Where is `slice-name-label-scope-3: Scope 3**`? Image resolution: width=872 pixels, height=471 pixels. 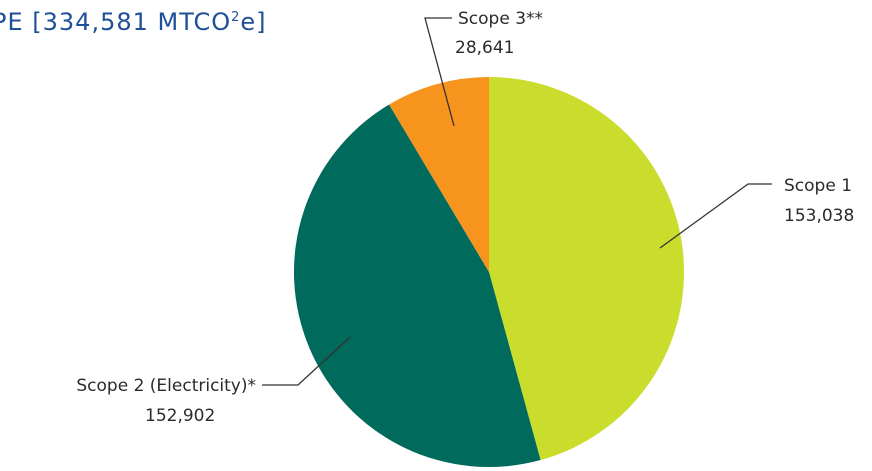 slice-name-label-scope-3: Scope 3** is located at coordinates (500, 19).